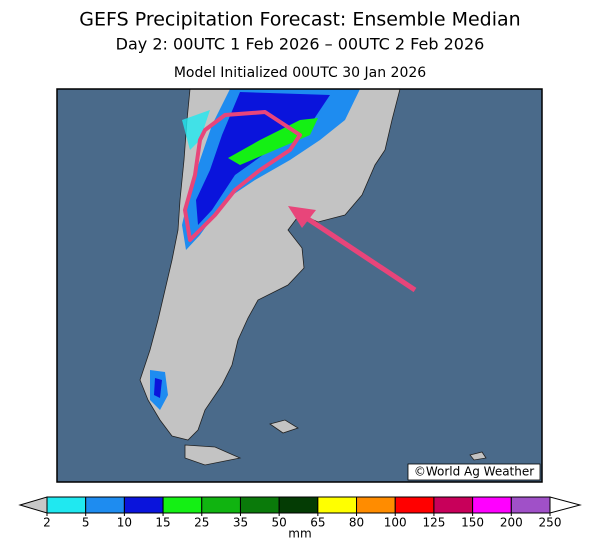  Describe the element at coordinates (360, 253) in the screenshot. I see `arrow-shaft` at that location.